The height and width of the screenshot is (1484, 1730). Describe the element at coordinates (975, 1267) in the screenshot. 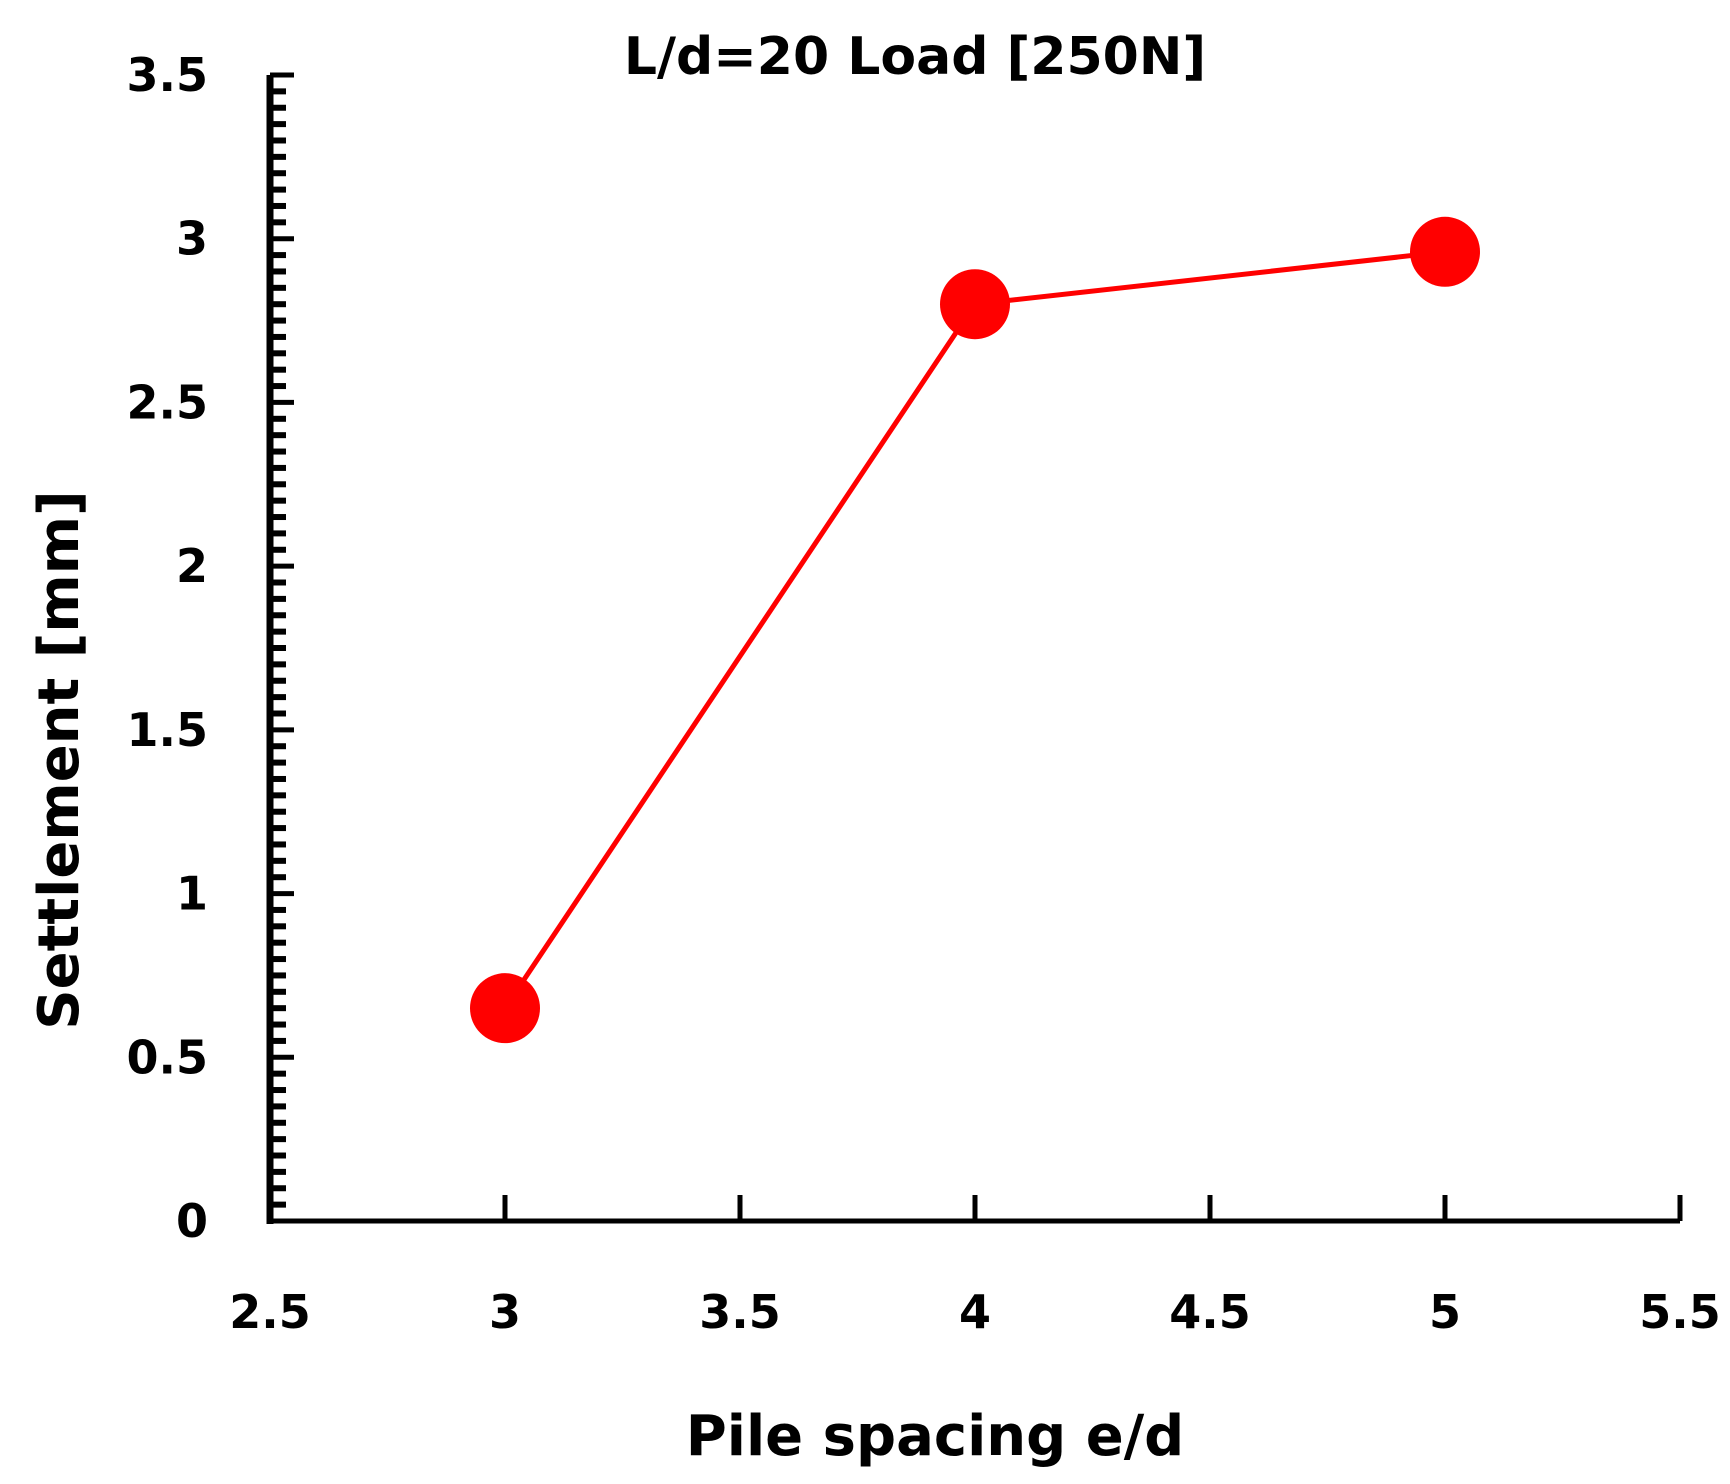

I see `x-ticks: 2.5 3 3.5 4 4.5 5 5.5` at that location.